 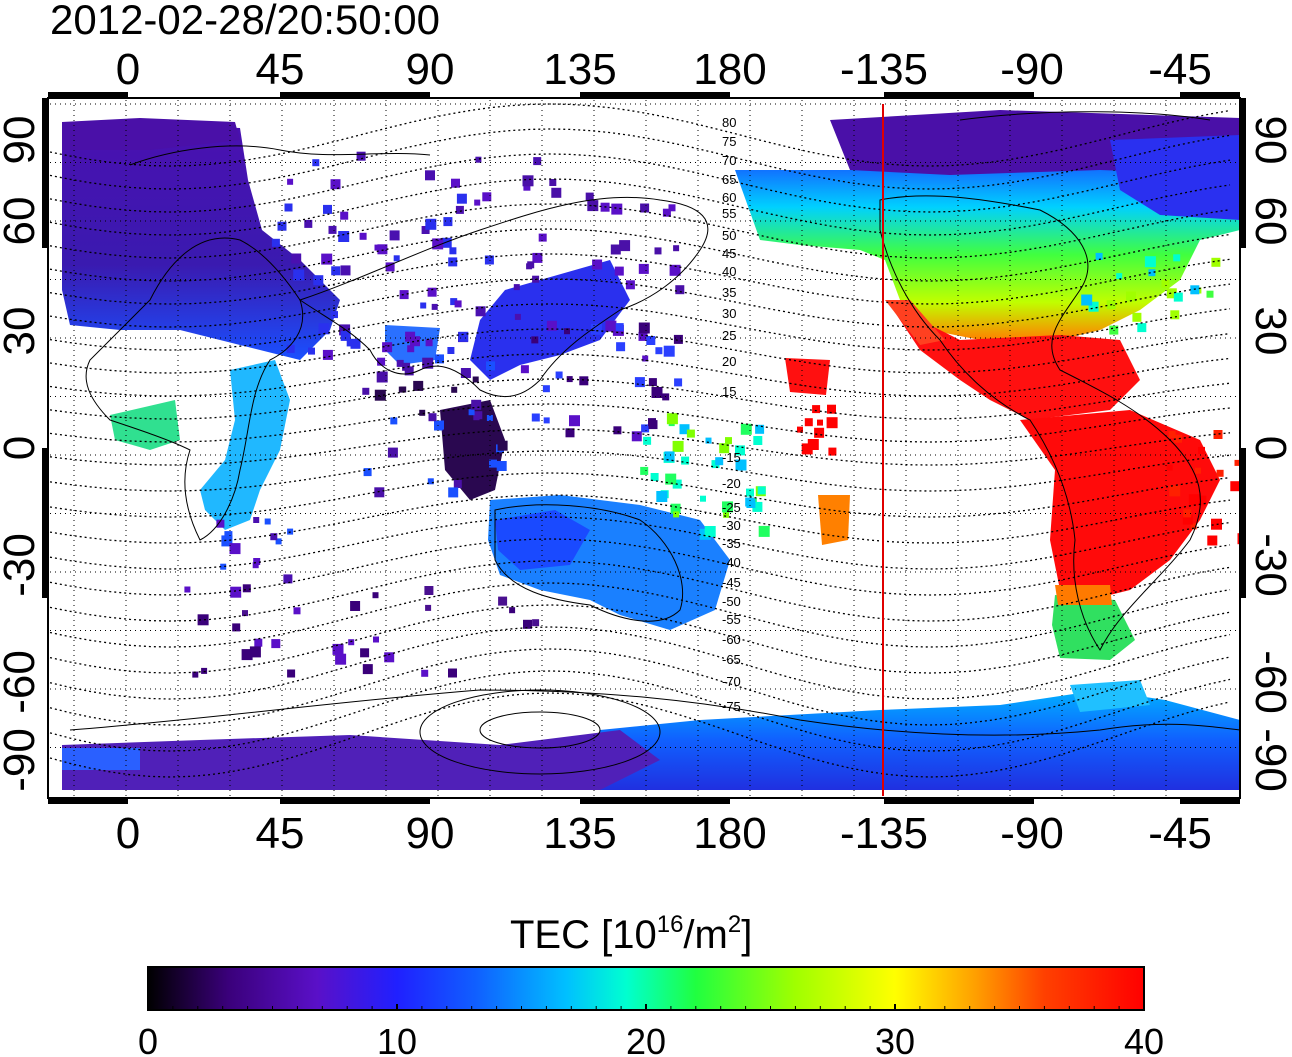 I want to click on tec-region-west-africa, so click(x=145, y=425).